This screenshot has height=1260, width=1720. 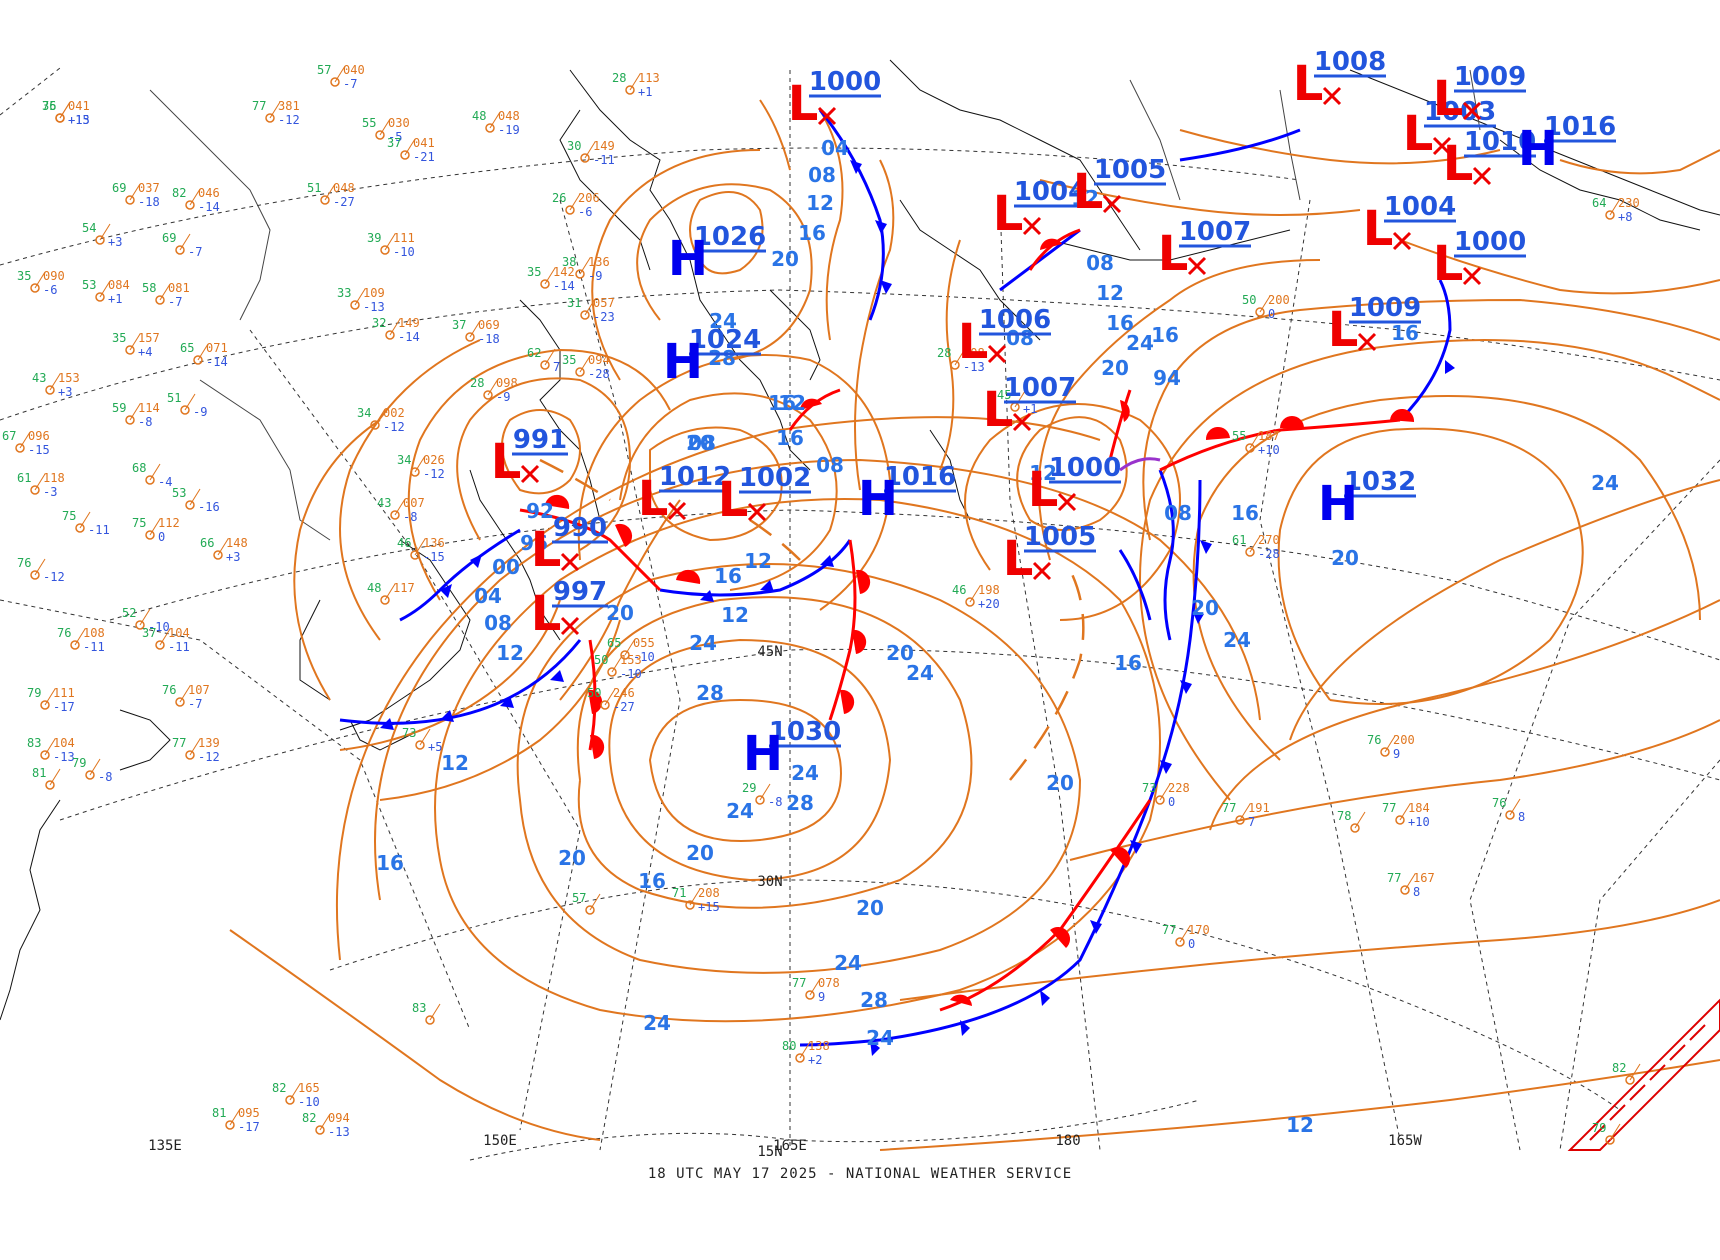 What do you see at coordinates (149, 188) in the screenshot?
I see `svg-text: 037` at bounding box center [149, 188].